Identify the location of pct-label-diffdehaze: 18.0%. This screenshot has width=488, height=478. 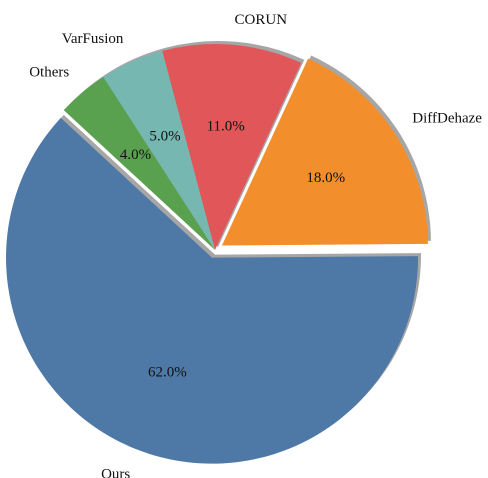
(325, 178).